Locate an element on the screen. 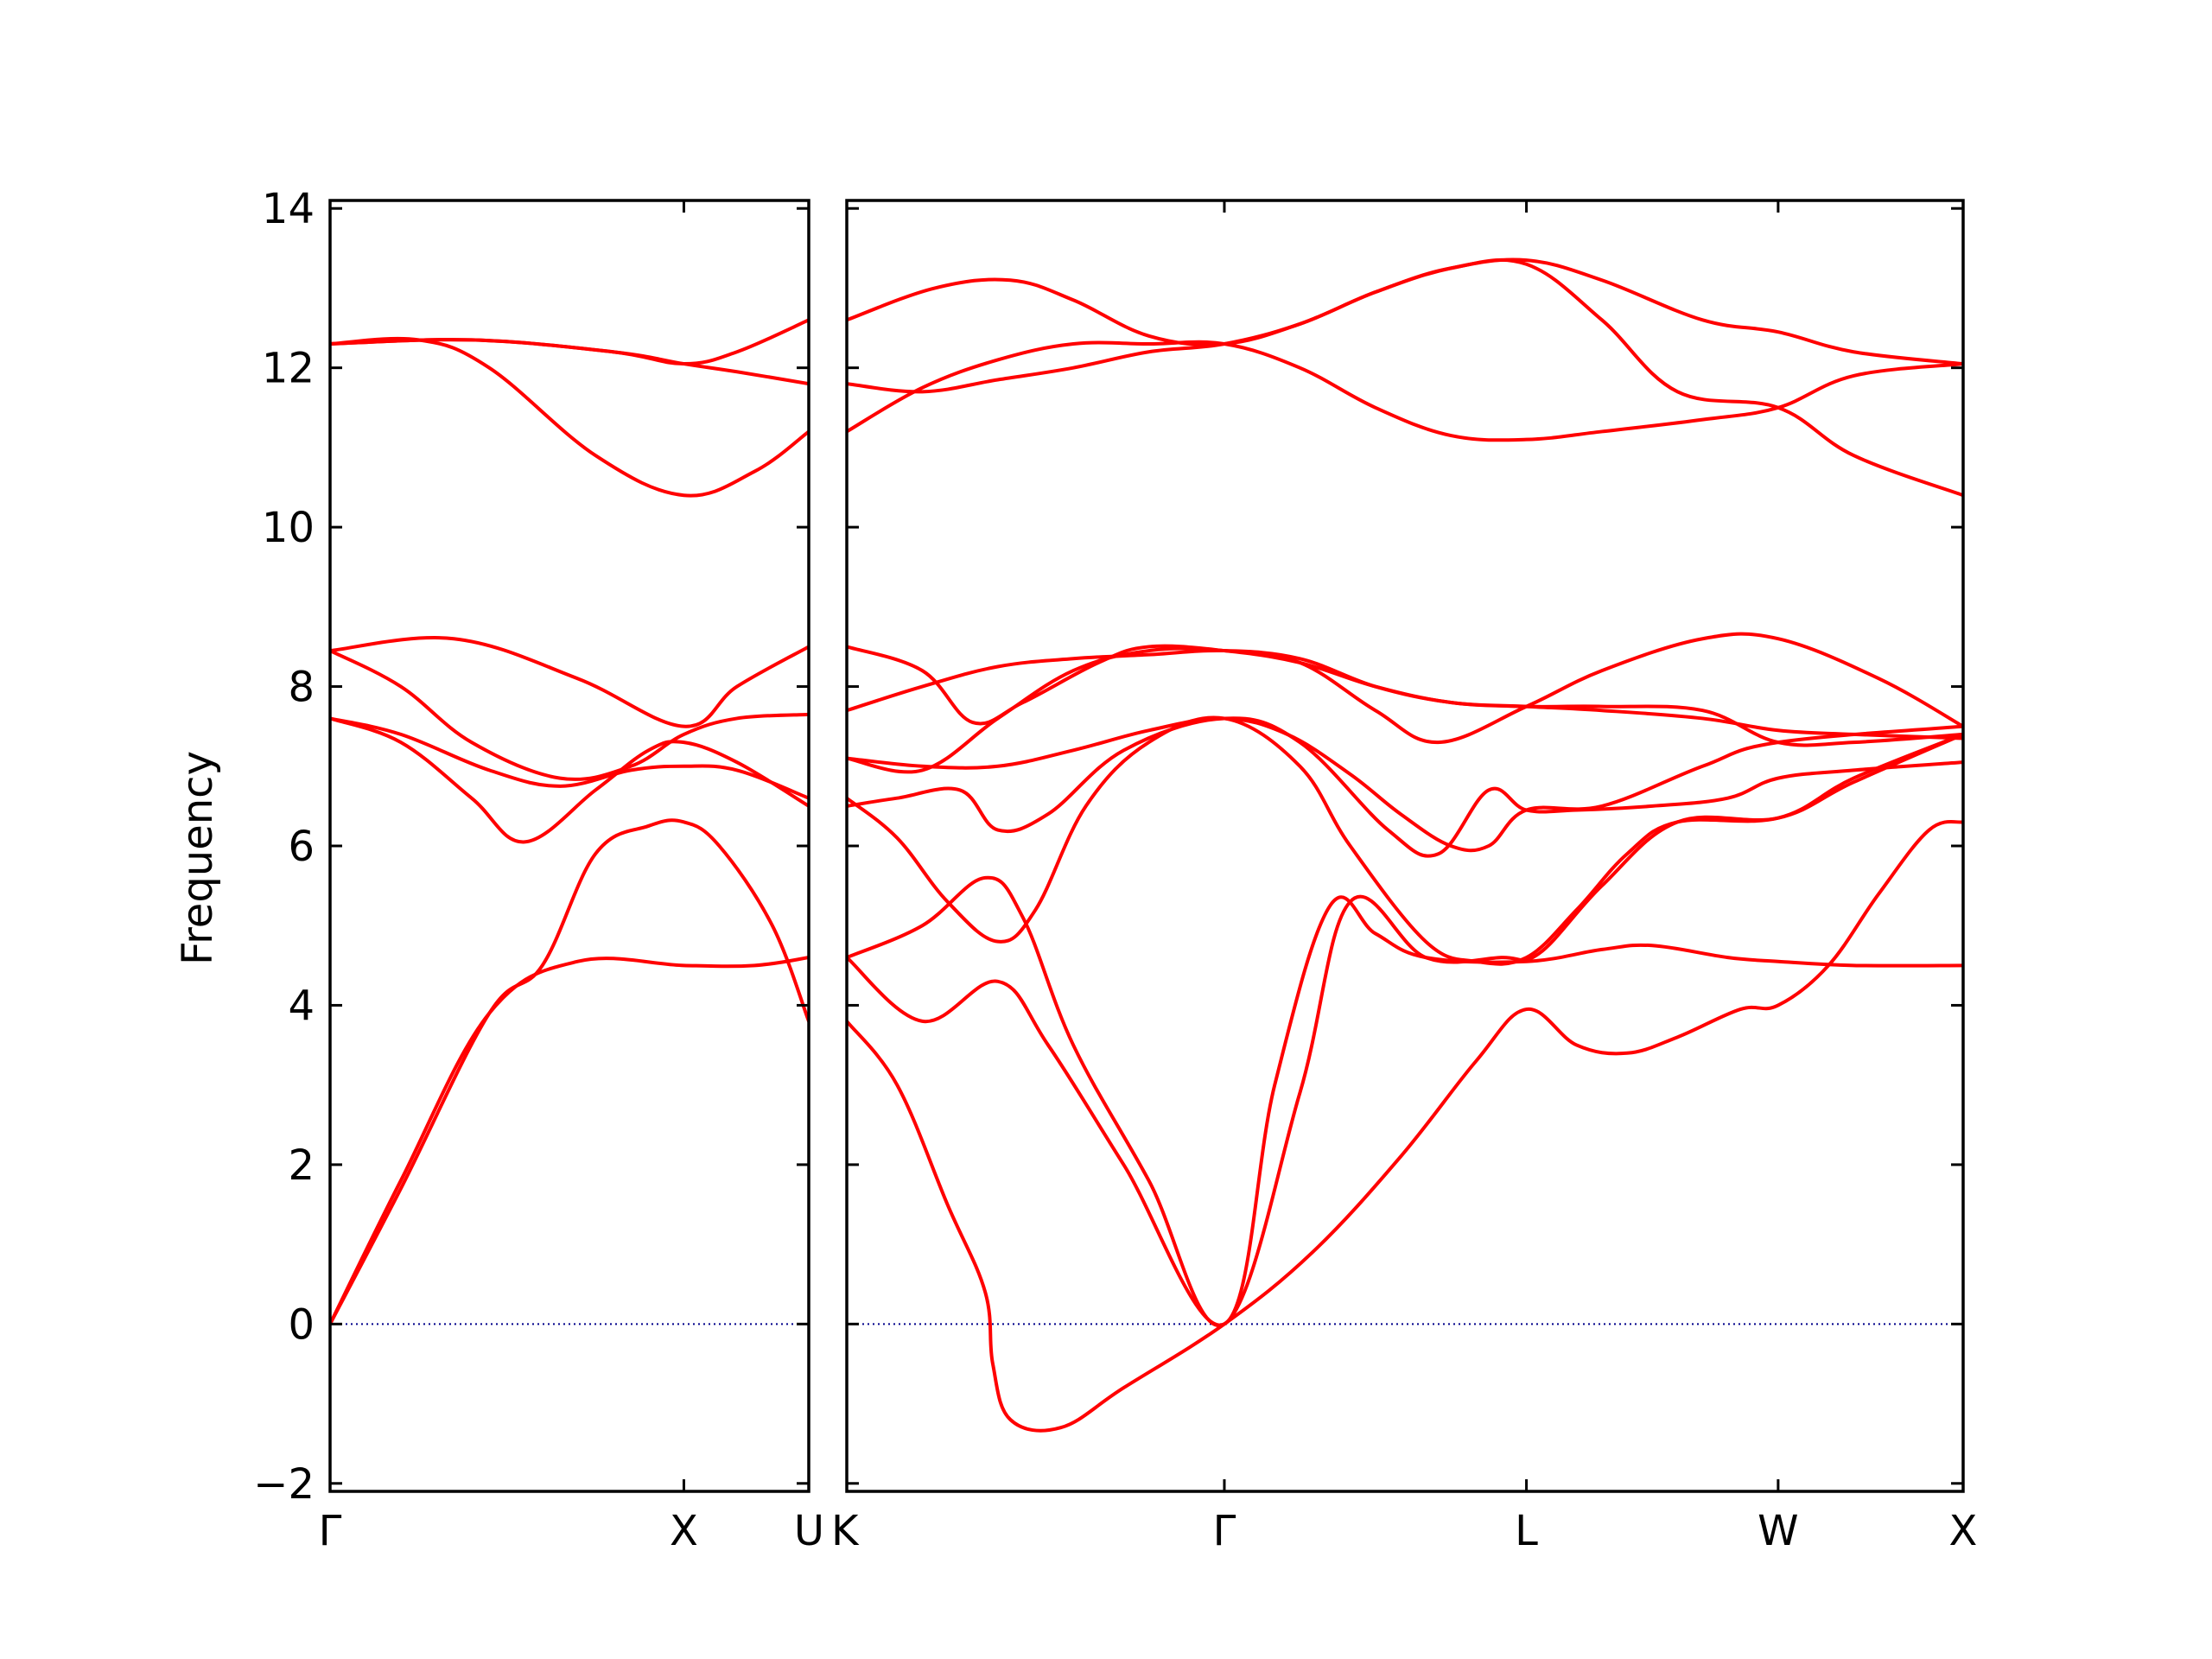  x-tick-label: W is located at coordinates (1778, 1531).